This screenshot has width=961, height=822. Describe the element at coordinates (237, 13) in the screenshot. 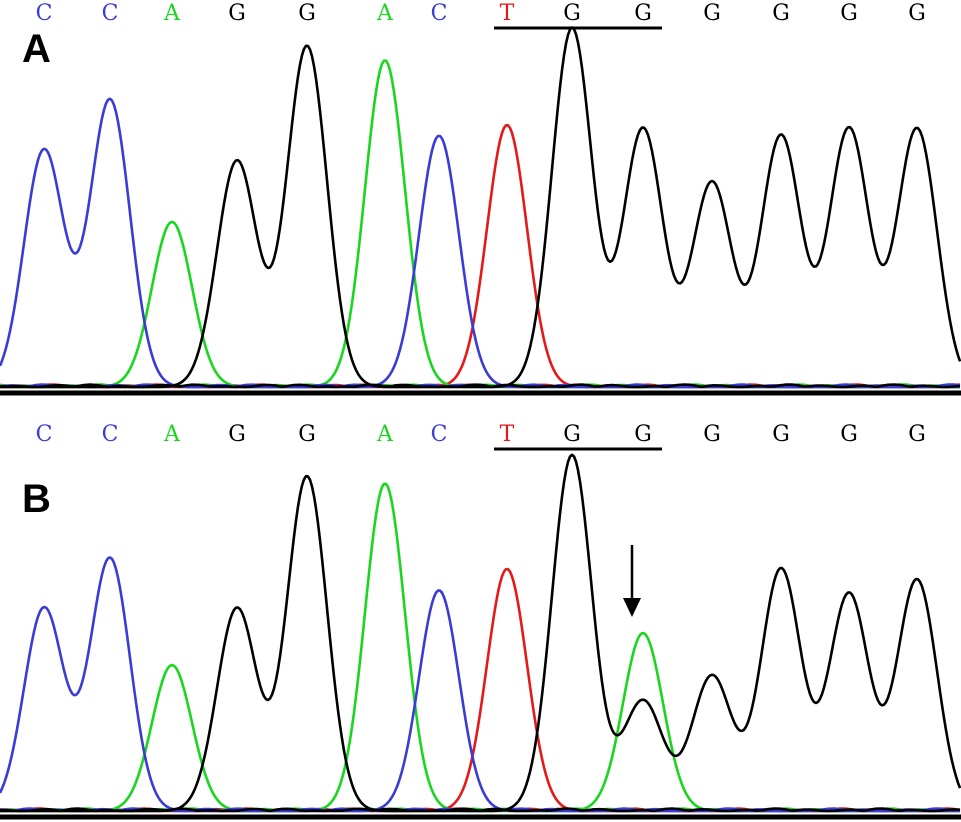

I see `base-call-a-4: G` at that location.